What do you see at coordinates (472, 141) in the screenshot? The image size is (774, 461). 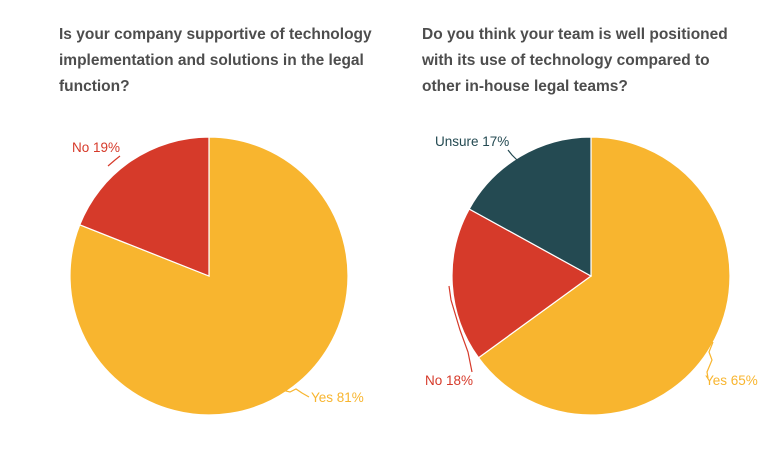 I see `data-label-unsure: Unsure 17%` at bounding box center [472, 141].